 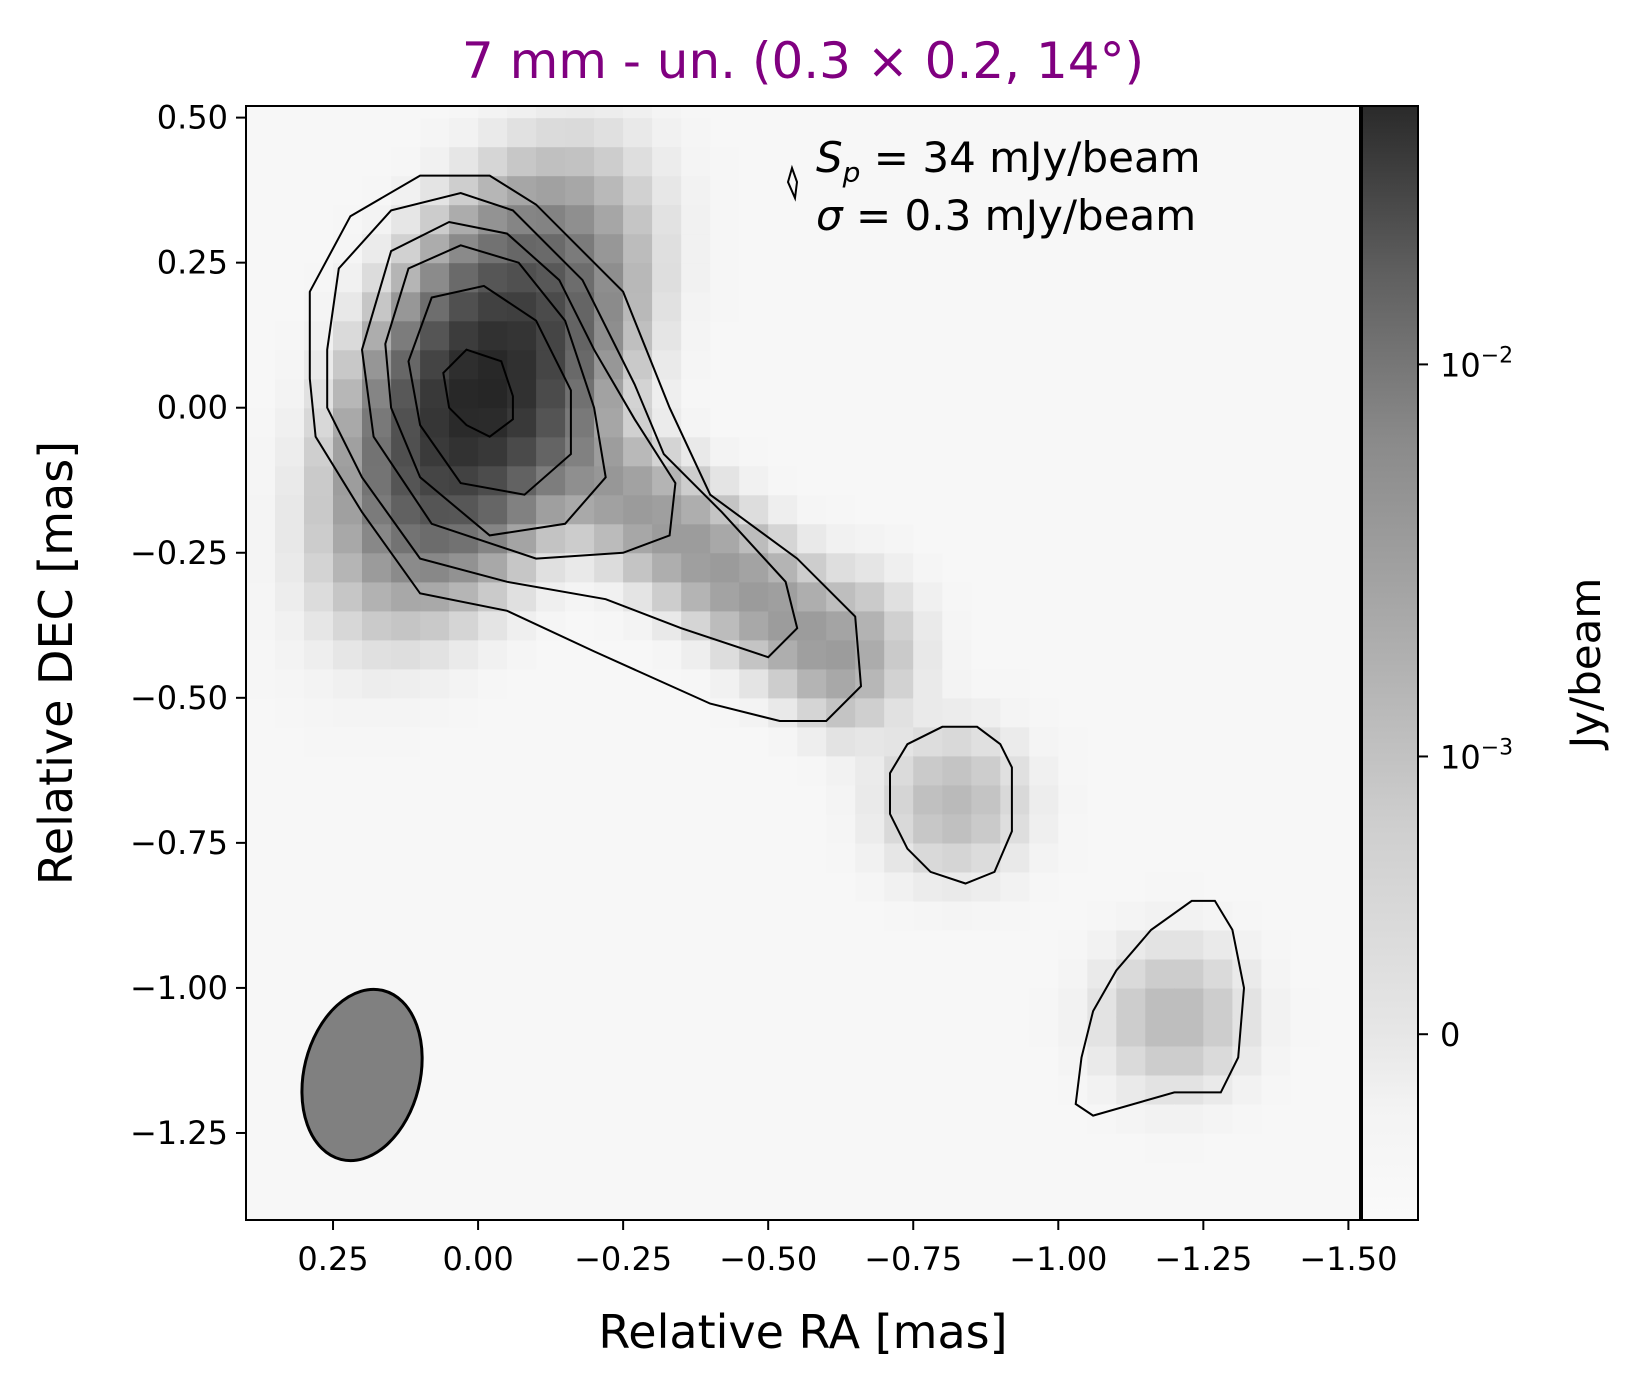 I want to click on contour-line, so click(x=489, y=390).